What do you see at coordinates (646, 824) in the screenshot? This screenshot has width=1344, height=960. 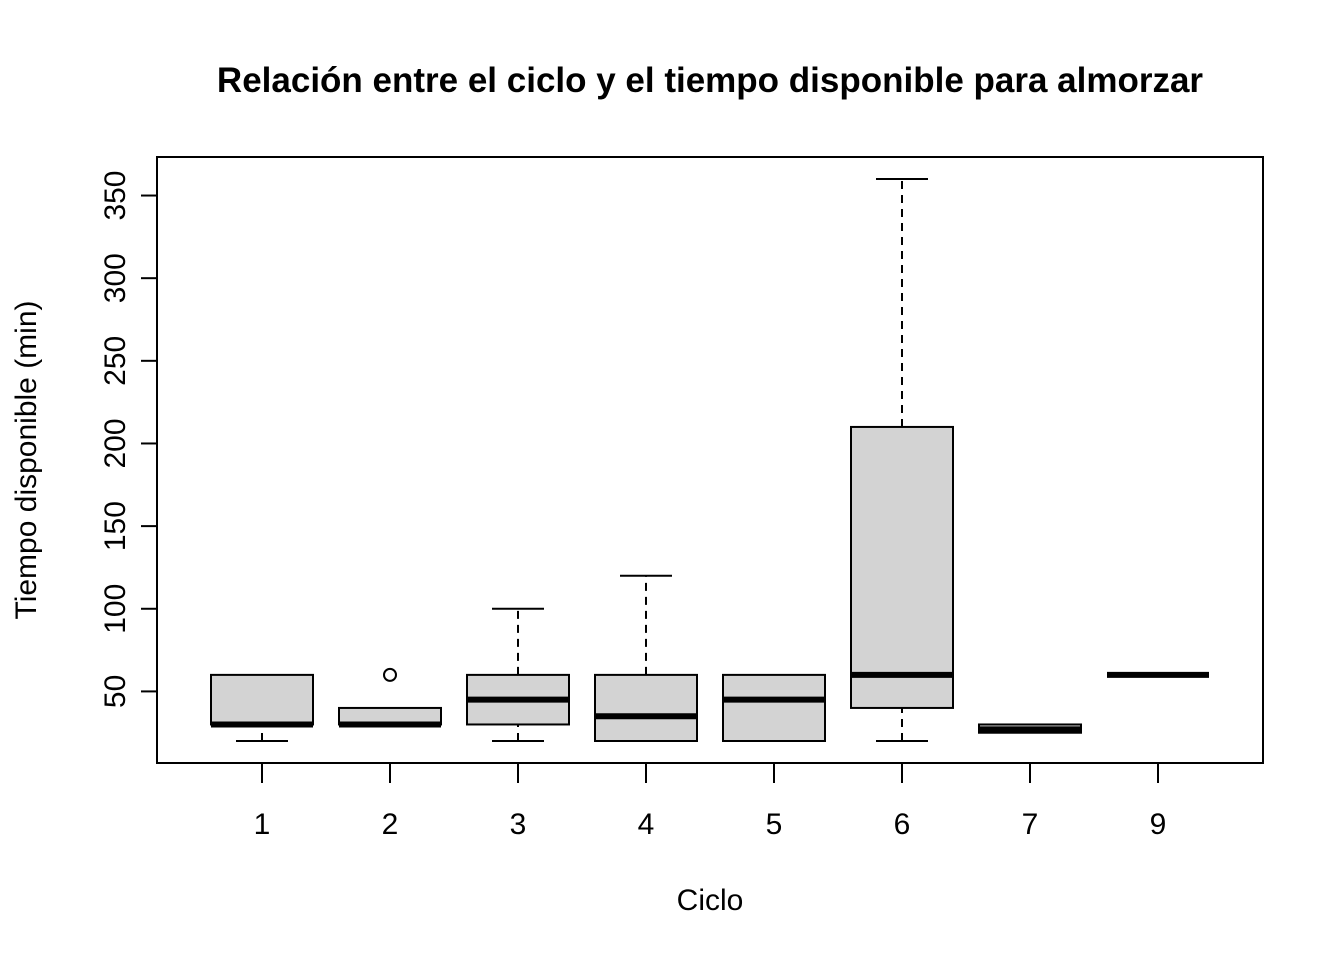 I see `x-tick-label: 4` at bounding box center [646, 824].